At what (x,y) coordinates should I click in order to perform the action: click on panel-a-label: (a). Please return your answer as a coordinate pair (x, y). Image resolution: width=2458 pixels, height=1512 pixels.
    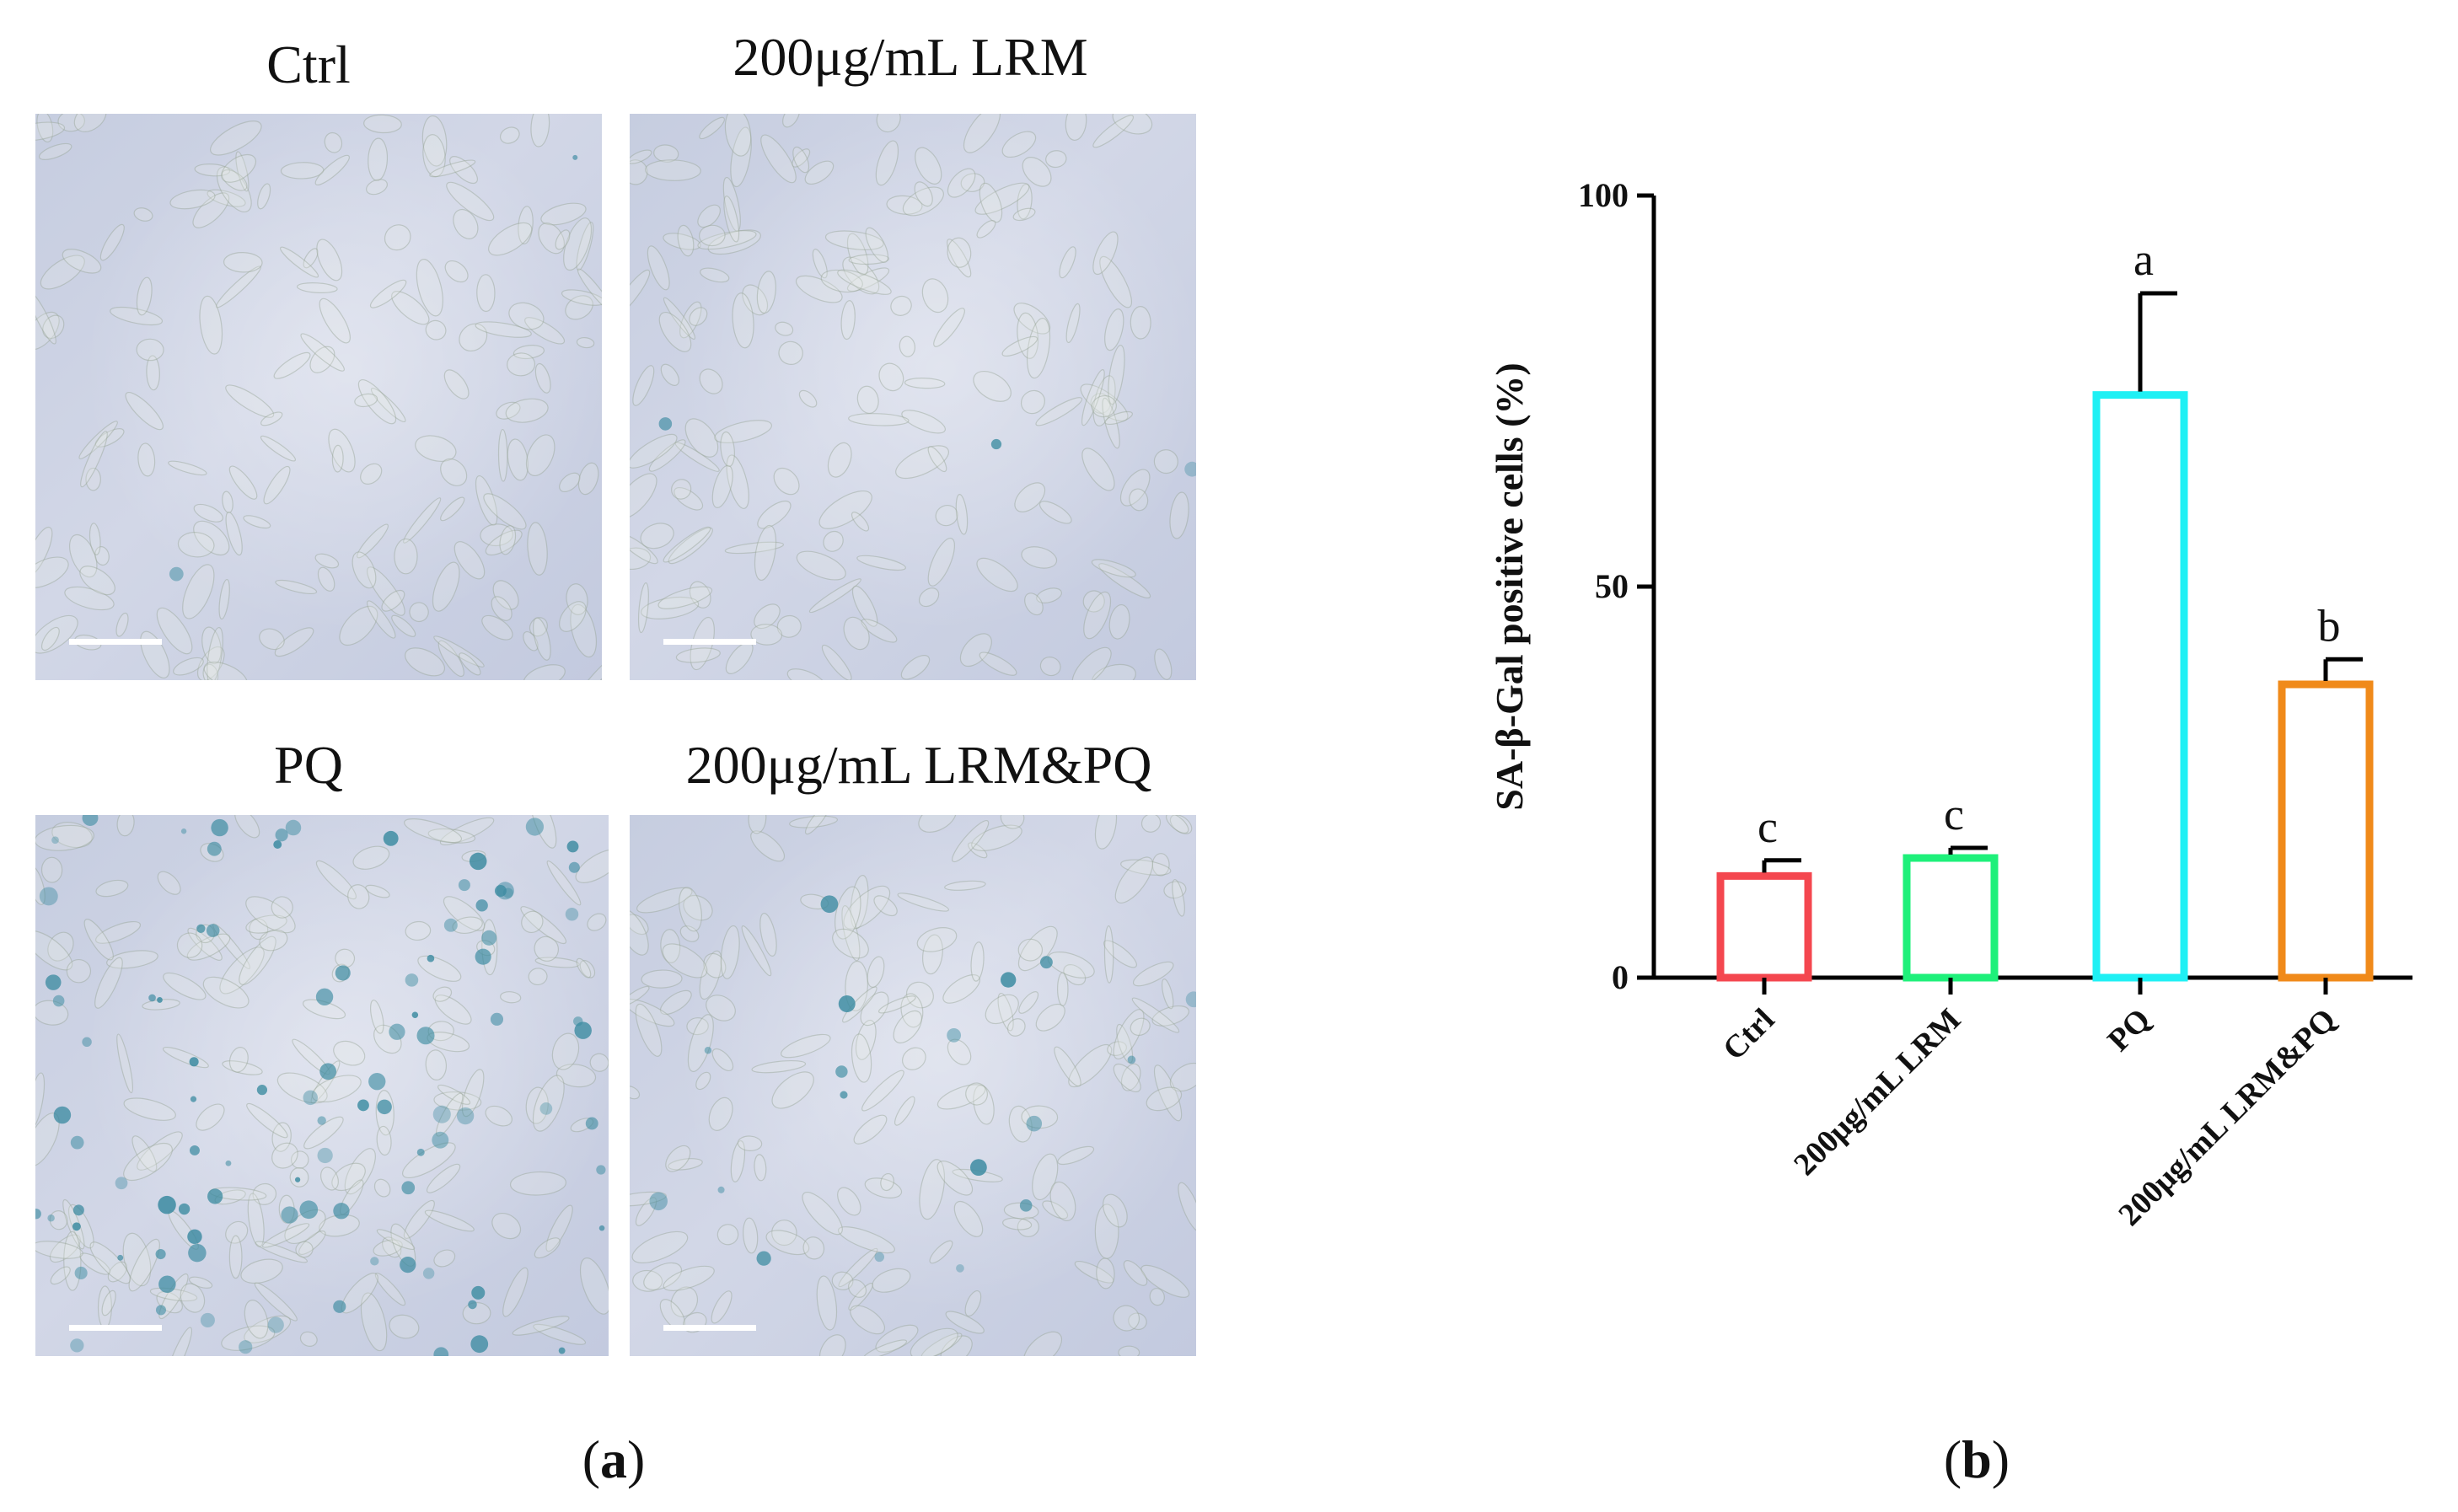
    Looking at the image, I should click on (614, 1459).